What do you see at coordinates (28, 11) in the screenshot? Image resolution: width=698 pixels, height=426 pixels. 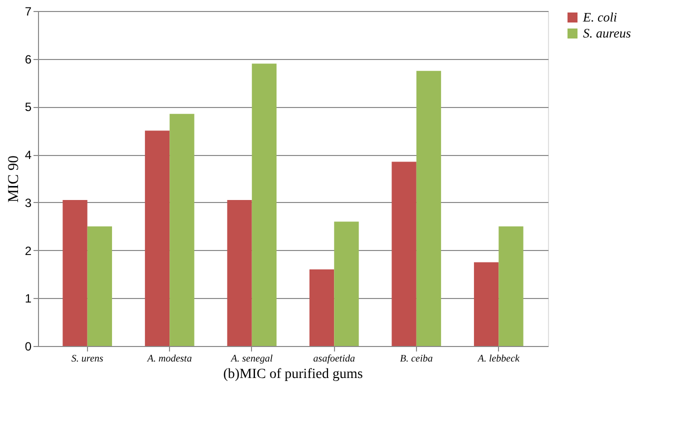 I see `y-tick-label: 7` at bounding box center [28, 11].